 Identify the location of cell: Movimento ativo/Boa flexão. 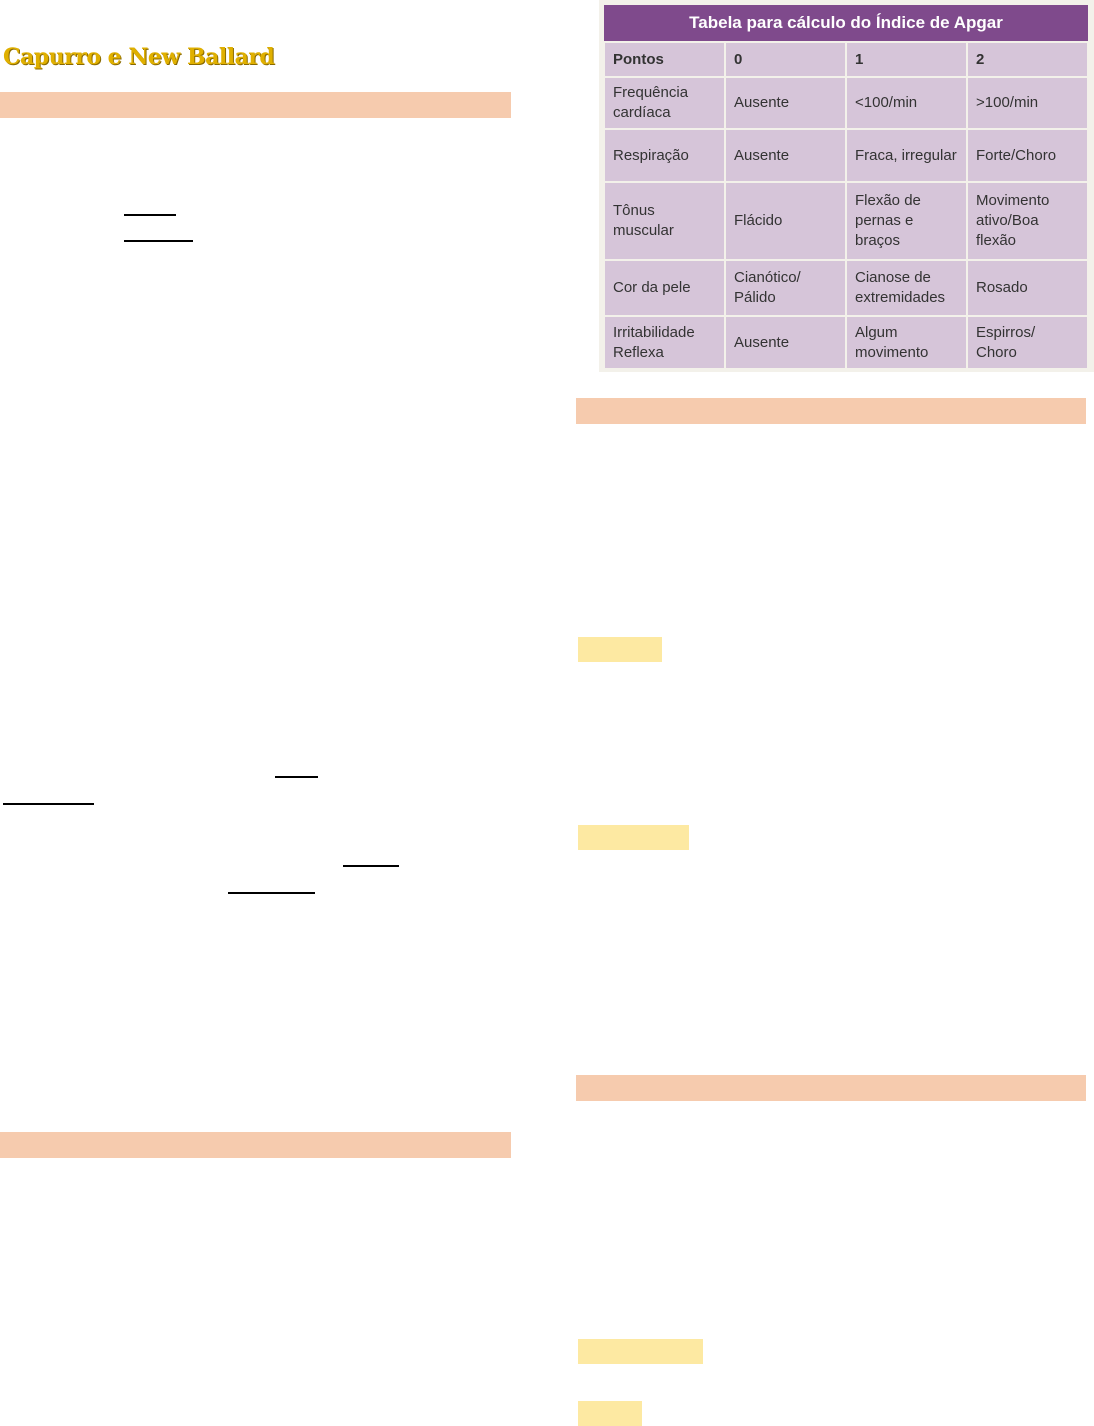
(1027, 221).